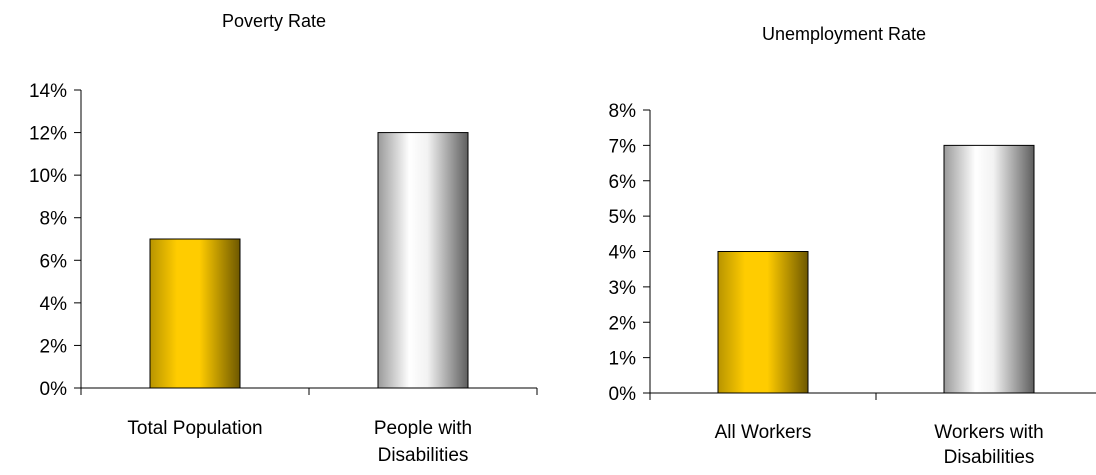  I want to click on unemployment-y-tick-label: 4%, so click(623, 253).